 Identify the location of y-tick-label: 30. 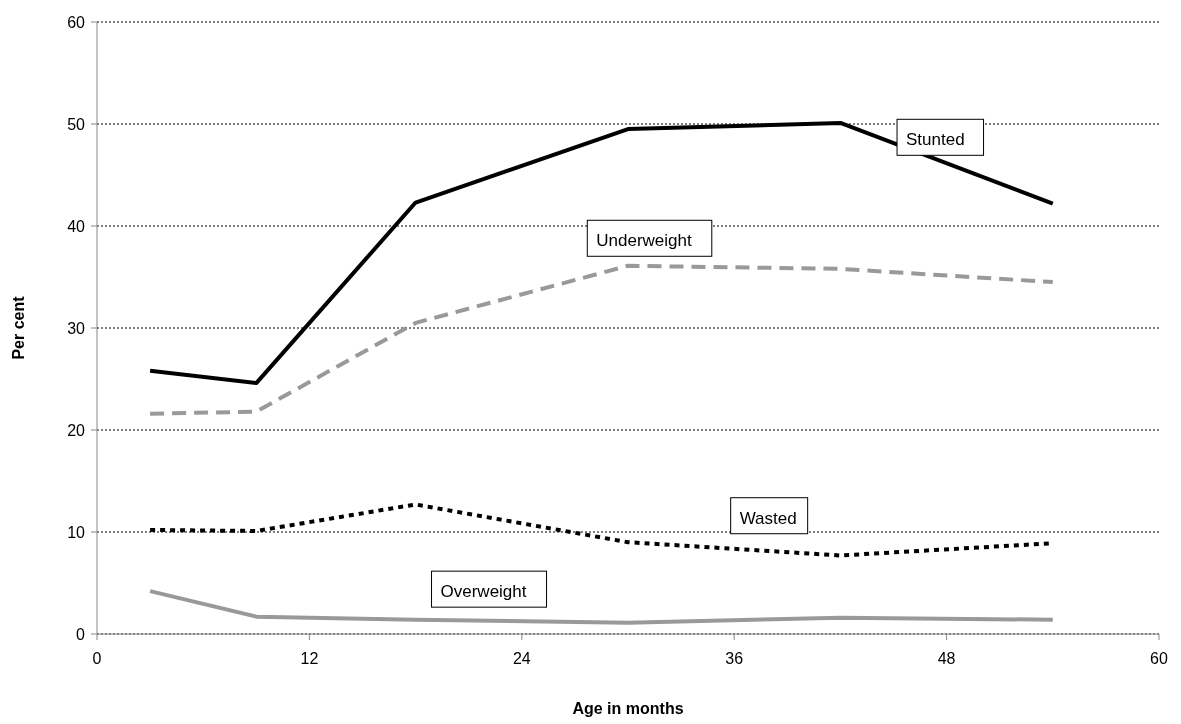
(76, 328).